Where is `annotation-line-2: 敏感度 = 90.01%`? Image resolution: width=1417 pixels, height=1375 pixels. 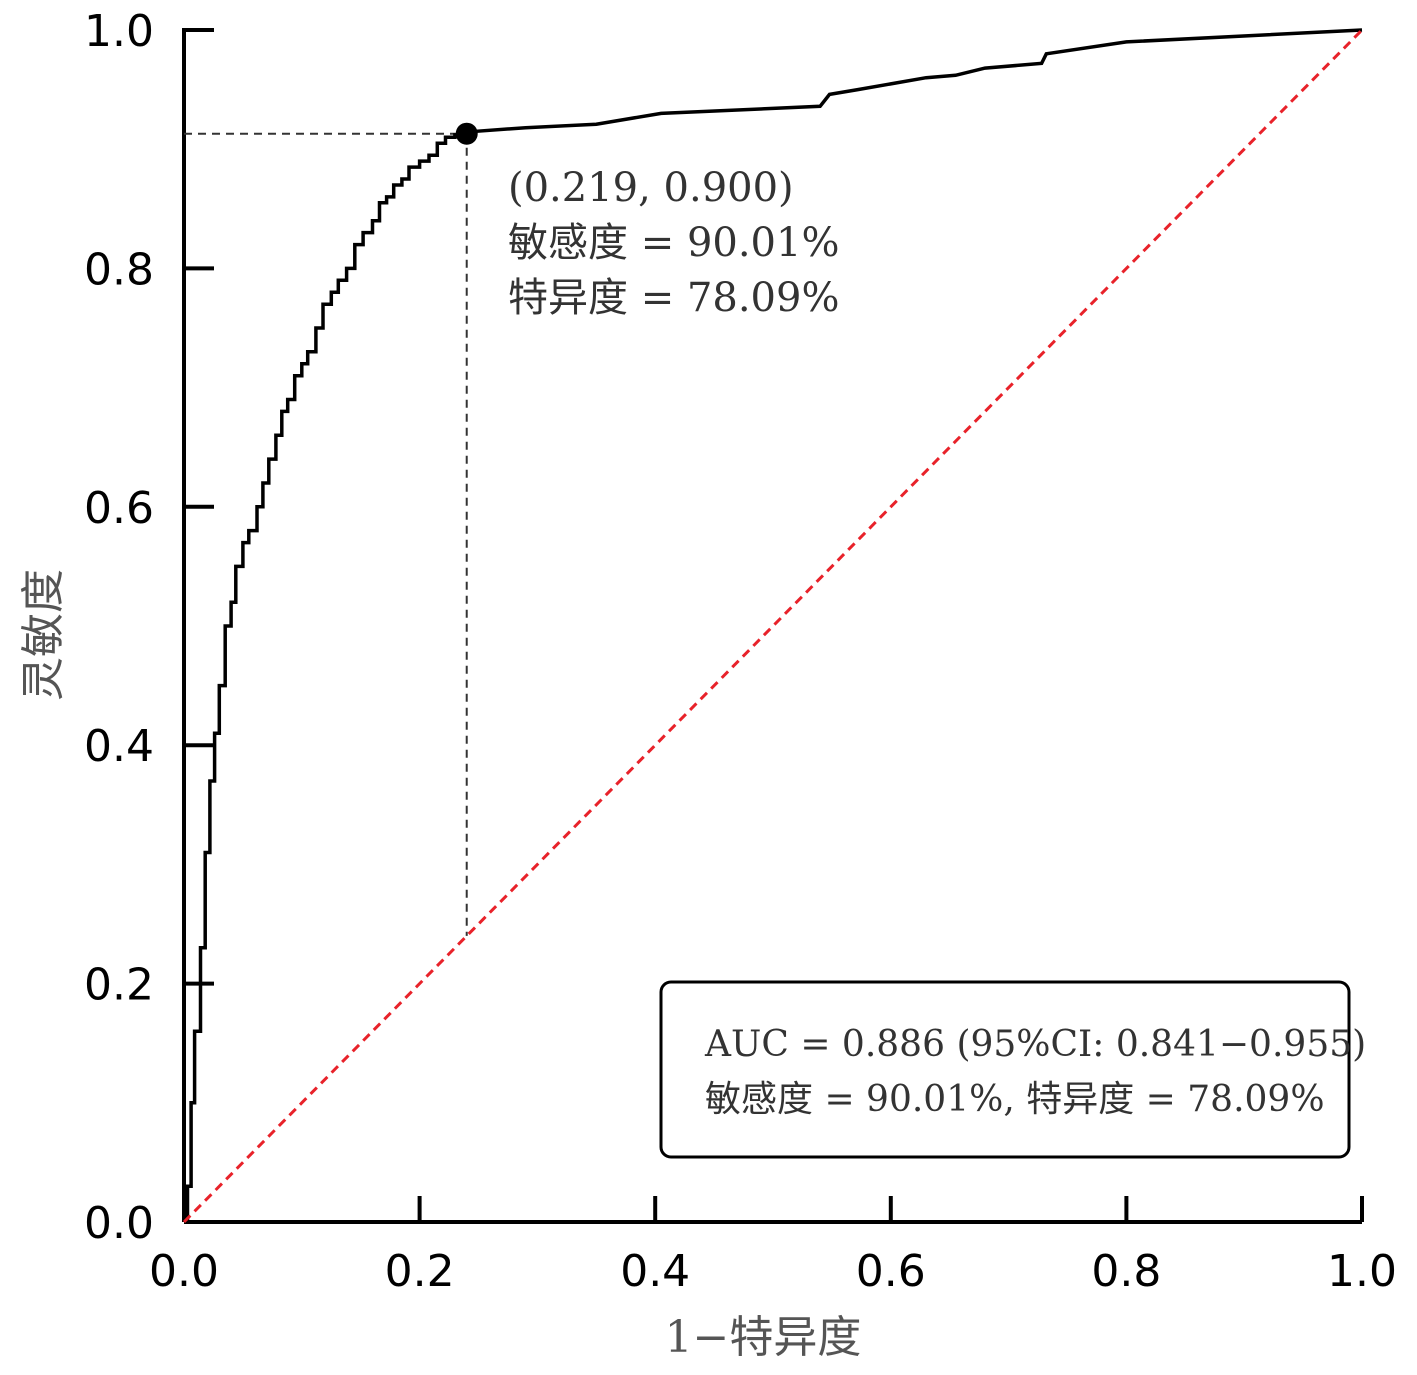
annotation-line-2: 敏感度 = 90.01% is located at coordinates (673, 243).